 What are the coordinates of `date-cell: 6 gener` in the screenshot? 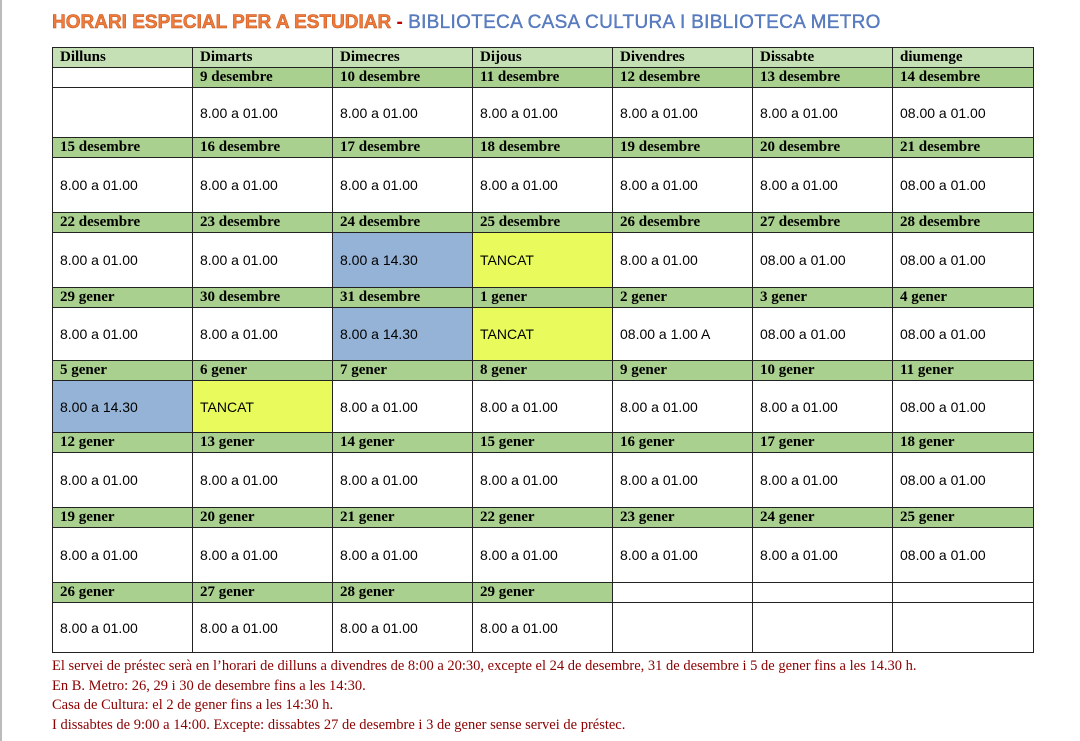 It's located at (262, 370).